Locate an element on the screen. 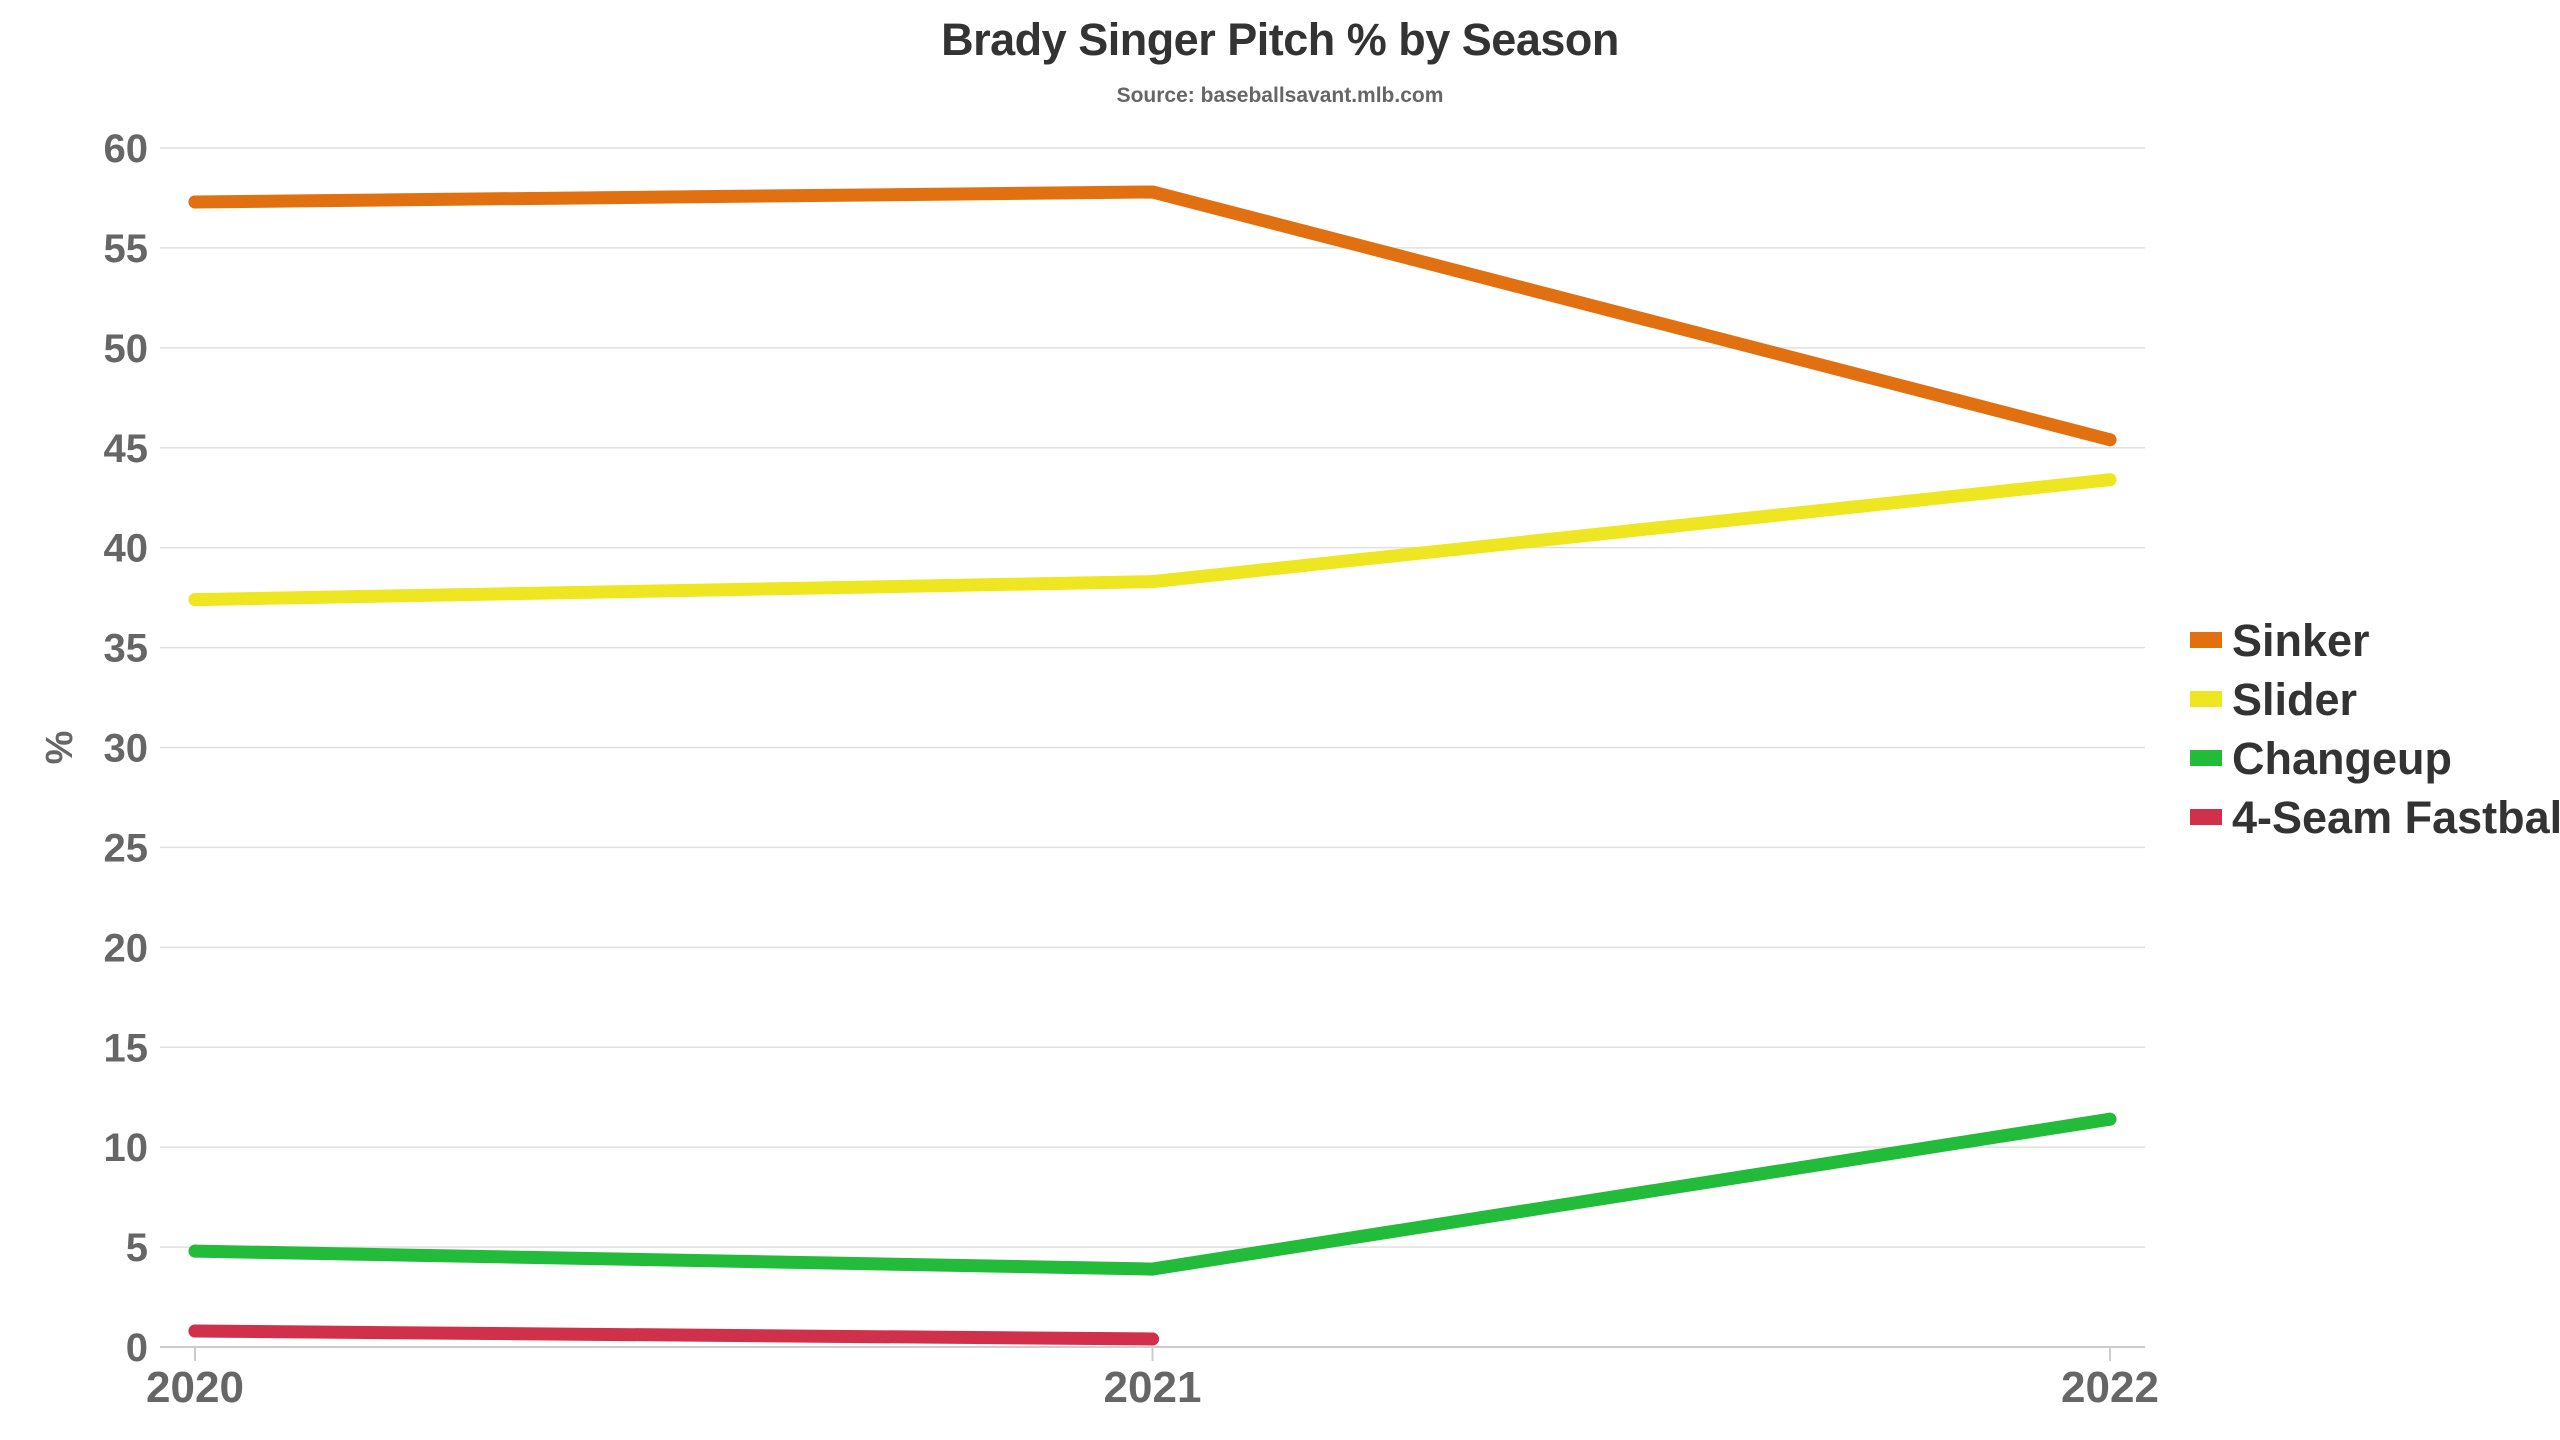 This screenshot has height=1440, width=2560. chart-subtitle: Source: baseballsavant.mlb.com is located at coordinates (1280, 95).